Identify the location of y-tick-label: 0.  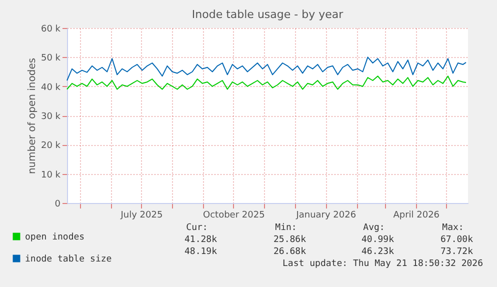
(57, 205).